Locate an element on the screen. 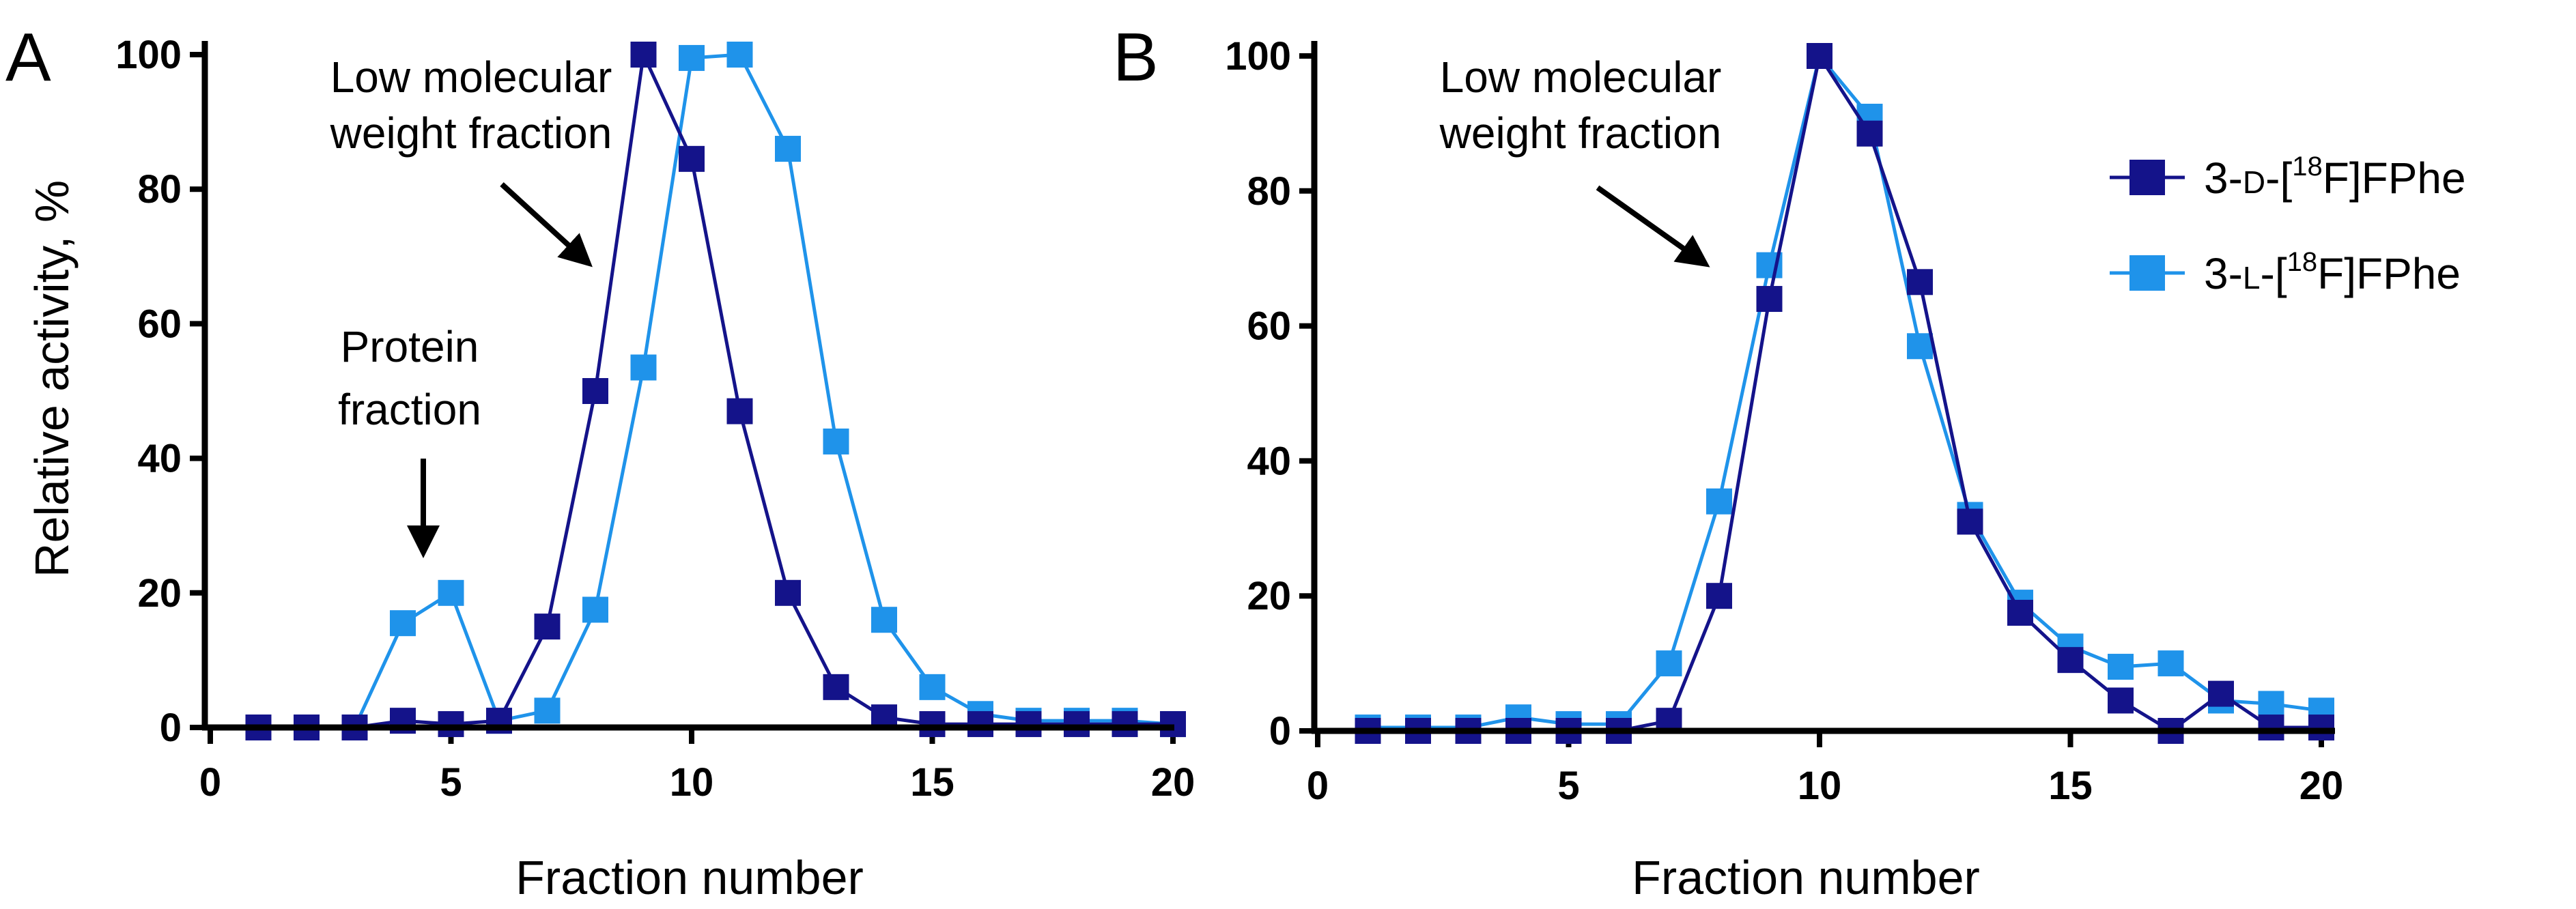 Image resolution: width=2576 pixels, height=909 pixels. panel-label-a: A is located at coordinates (28, 57).